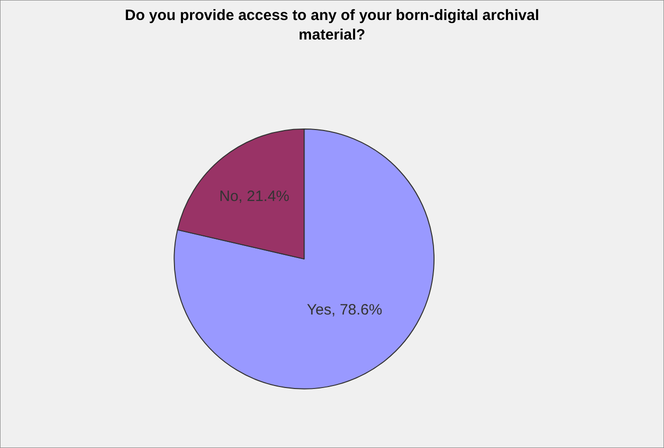  Describe the element at coordinates (344, 309) in the screenshot. I see `slice-label: Yes, 78.6%` at that location.